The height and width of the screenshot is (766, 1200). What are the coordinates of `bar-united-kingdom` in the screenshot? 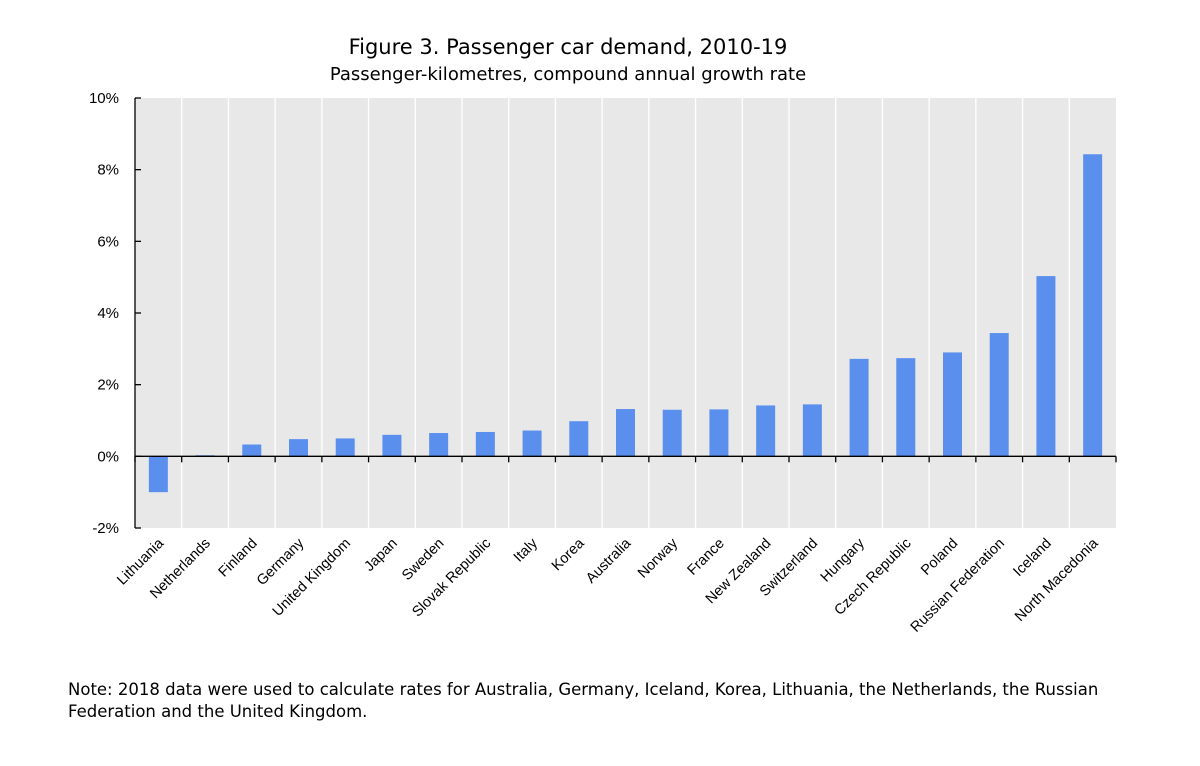 It's located at (345, 447).